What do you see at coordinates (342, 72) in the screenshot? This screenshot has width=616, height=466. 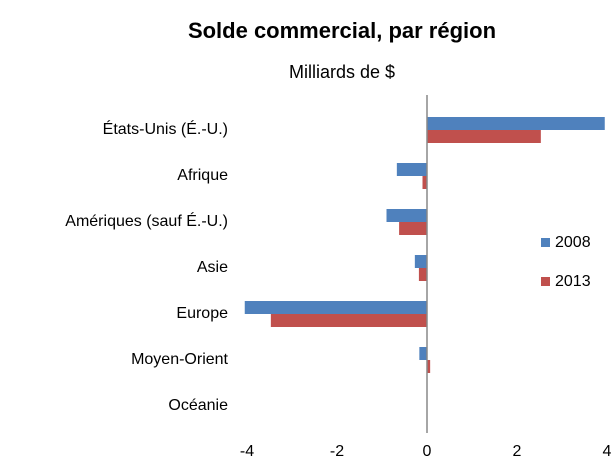 I see `chart-subtitle: Milliards de $` at bounding box center [342, 72].